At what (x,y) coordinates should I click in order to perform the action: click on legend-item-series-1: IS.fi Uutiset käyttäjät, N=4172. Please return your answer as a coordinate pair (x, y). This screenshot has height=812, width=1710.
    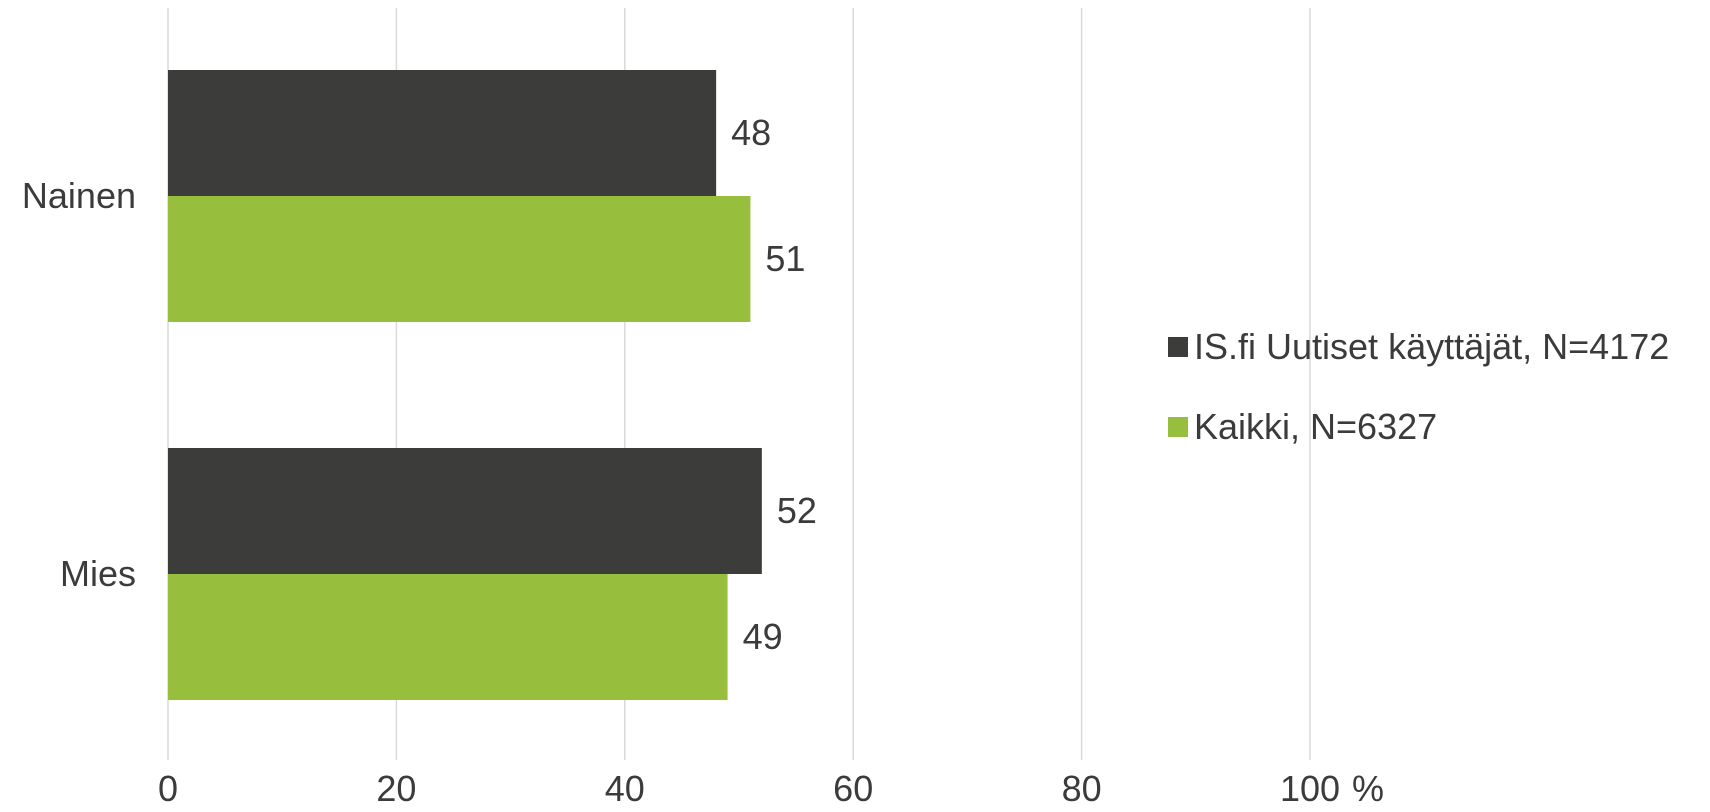
    Looking at the image, I should click on (1419, 346).